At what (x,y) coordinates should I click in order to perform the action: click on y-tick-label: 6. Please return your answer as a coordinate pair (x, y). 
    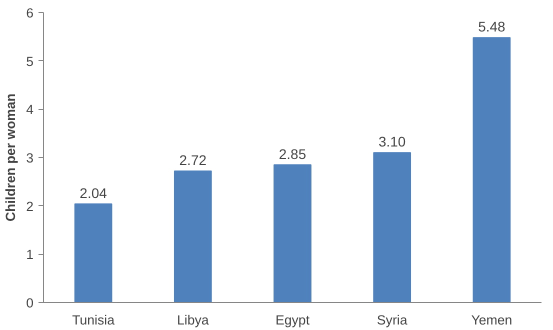
    Looking at the image, I should click on (30, 13).